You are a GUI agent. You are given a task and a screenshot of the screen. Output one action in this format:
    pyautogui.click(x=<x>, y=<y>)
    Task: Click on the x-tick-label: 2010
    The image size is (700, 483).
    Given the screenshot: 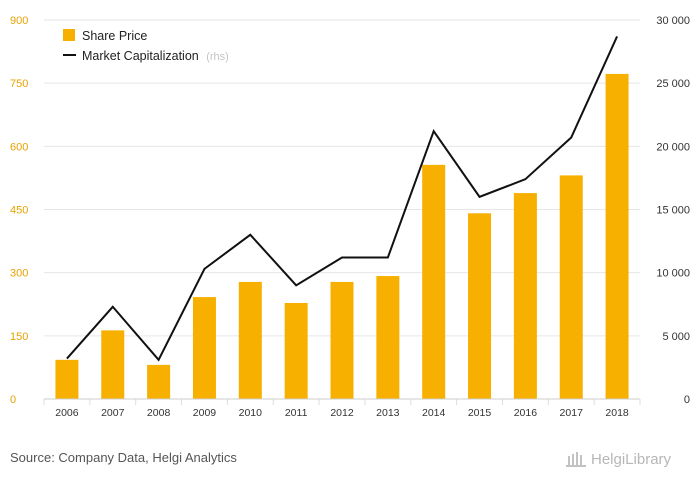 What is the action you would take?
    pyautogui.click(x=251, y=413)
    